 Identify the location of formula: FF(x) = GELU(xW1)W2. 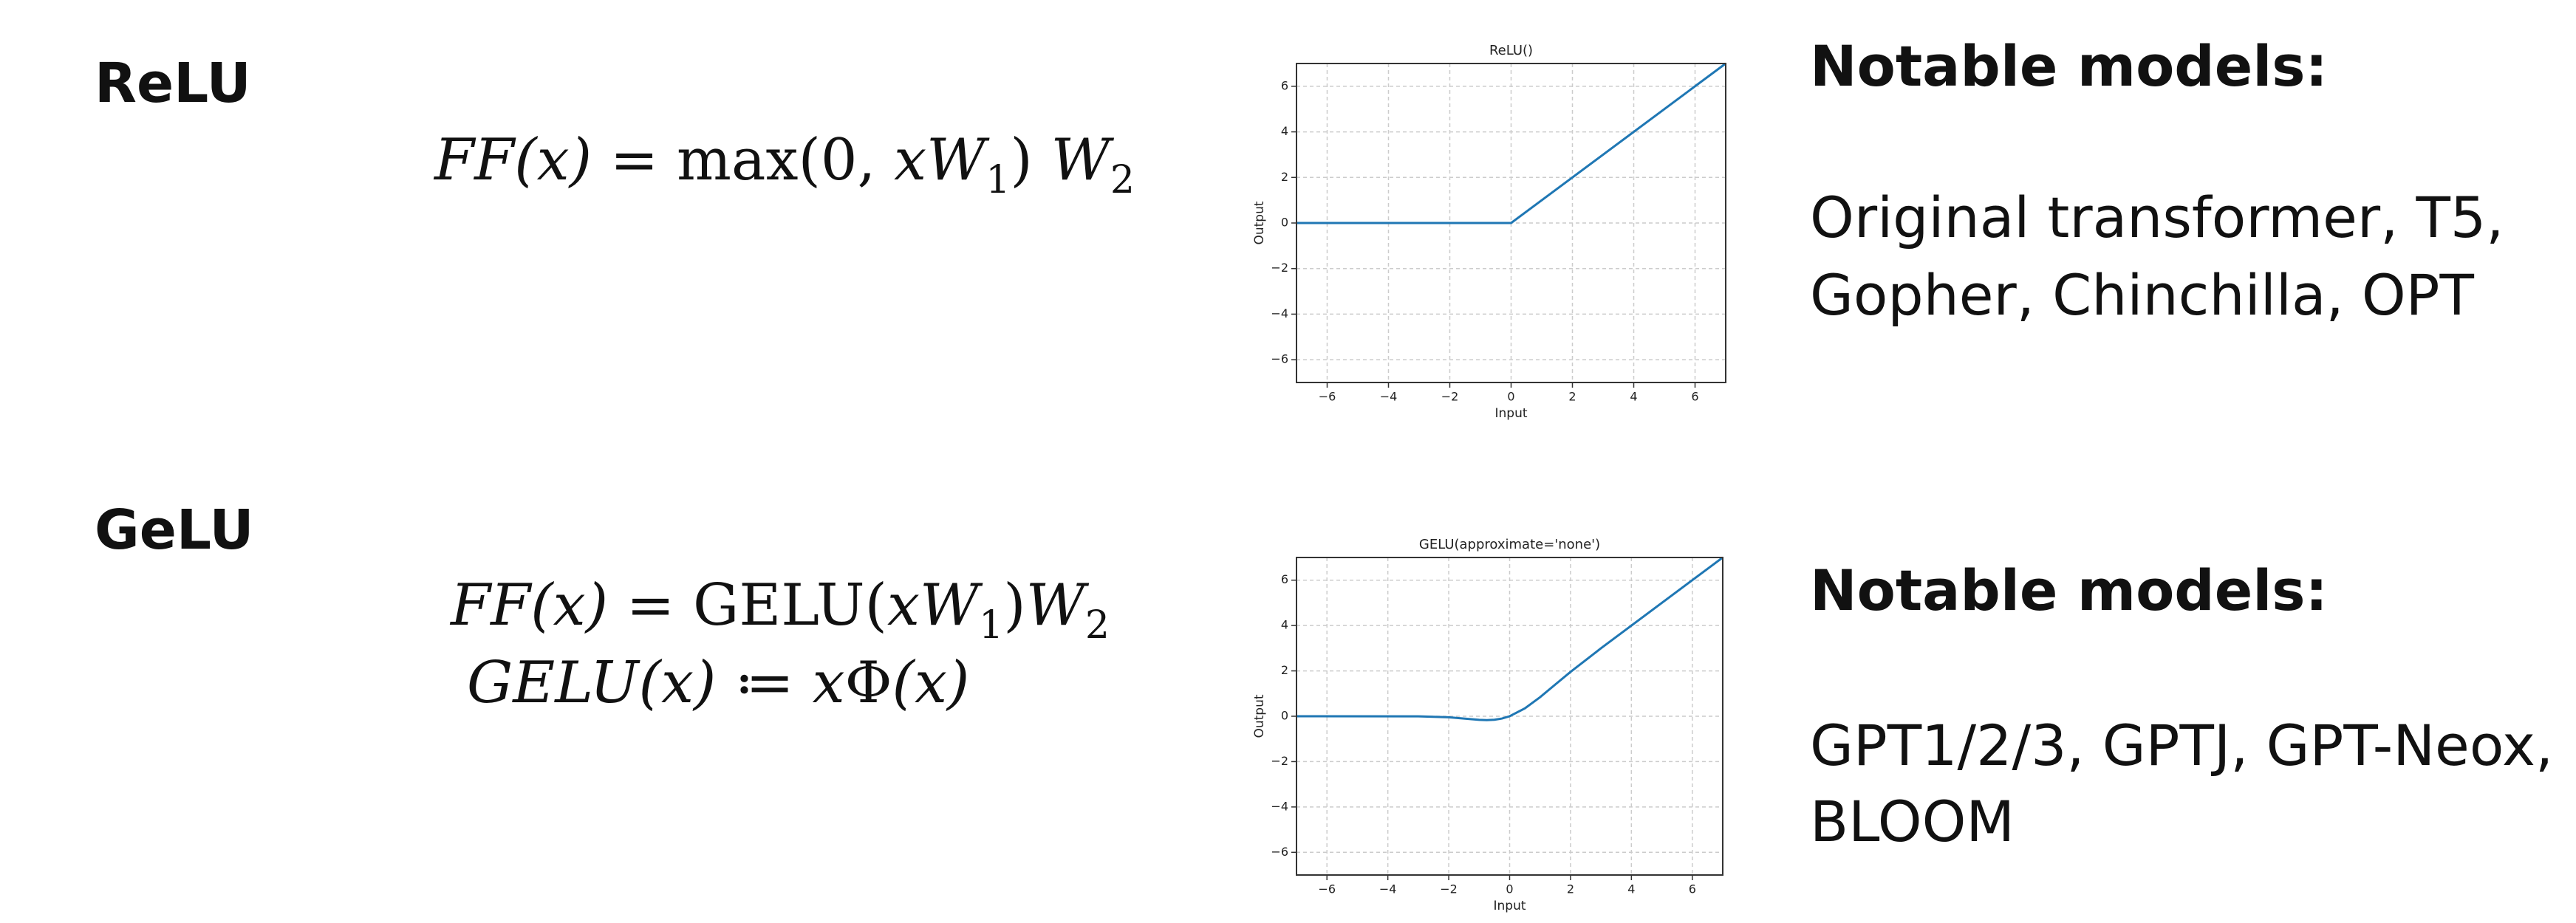
(781, 610).